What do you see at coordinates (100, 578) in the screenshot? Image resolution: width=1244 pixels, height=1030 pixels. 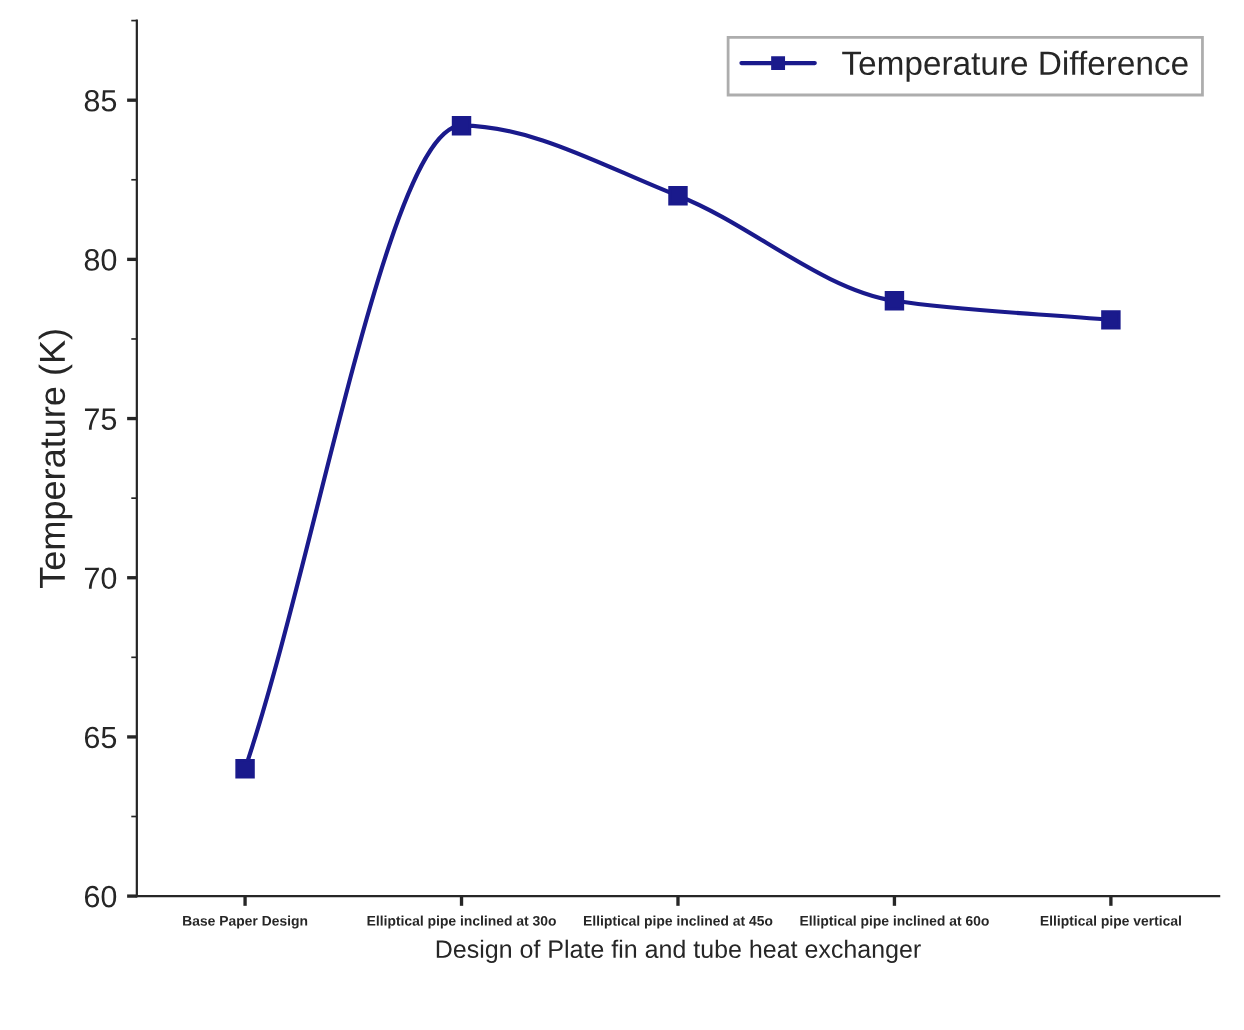 I see `y-tick-label: 70` at bounding box center [100, 578].